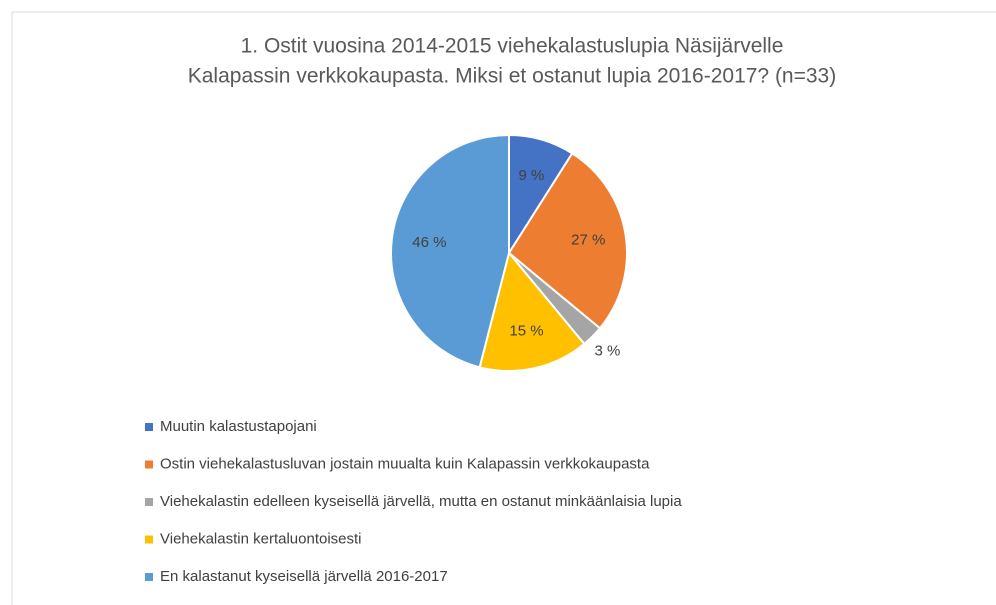  Describe the element at coordinates (526, 330) in the screenshot. I see `data-label: 15 %` at that location.